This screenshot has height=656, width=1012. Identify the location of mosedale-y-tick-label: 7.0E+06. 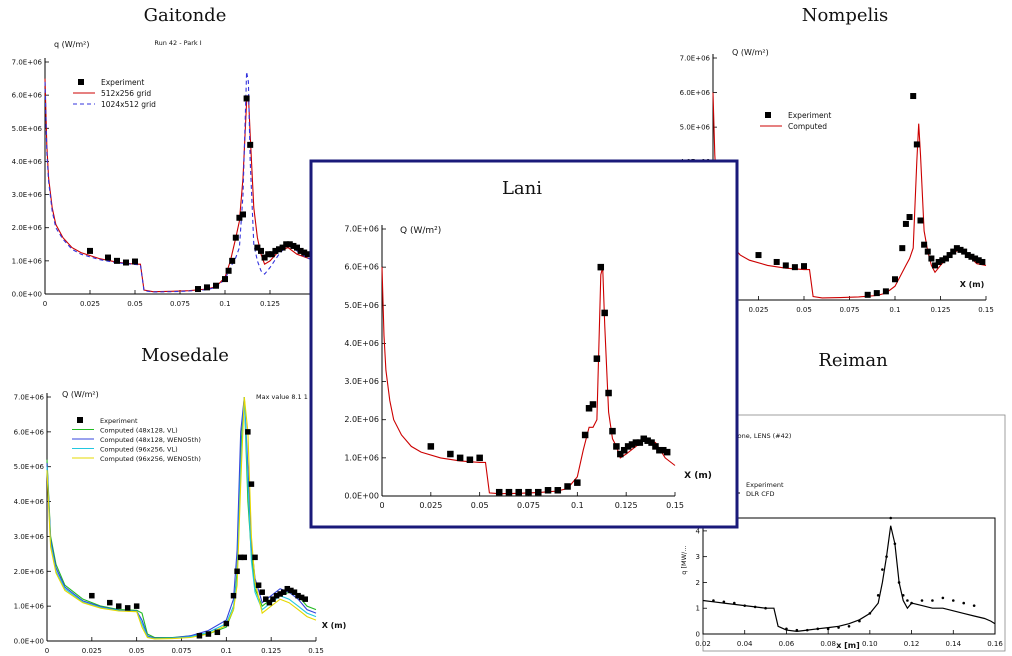
(29, 398).